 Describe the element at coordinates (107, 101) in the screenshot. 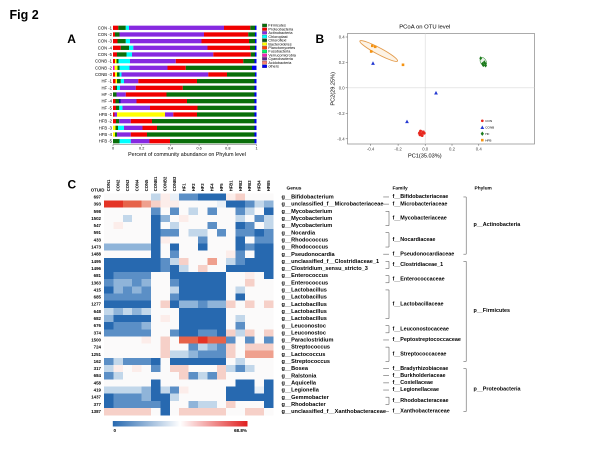

I see `svg-text: HF -4` at that location.